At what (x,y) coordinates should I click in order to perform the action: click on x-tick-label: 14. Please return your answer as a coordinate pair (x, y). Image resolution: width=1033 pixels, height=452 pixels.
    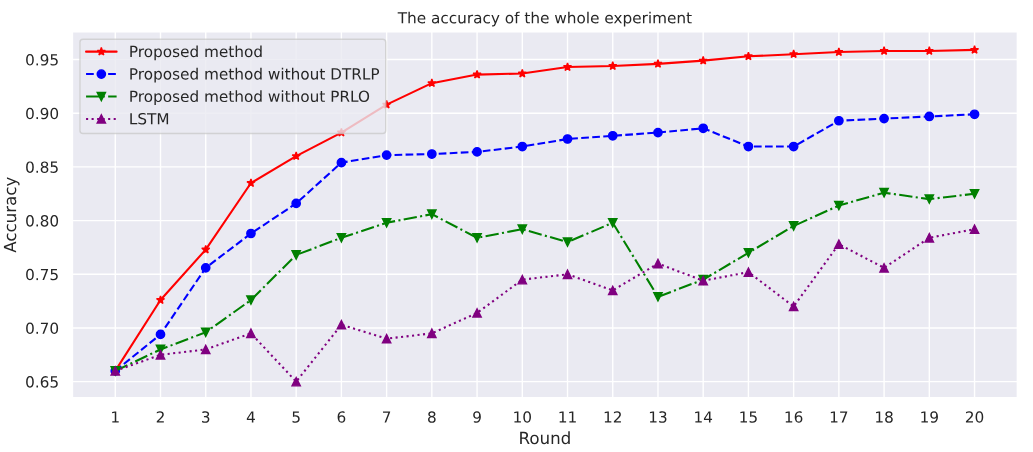
    Looking at the image, I should click on (704, 417).